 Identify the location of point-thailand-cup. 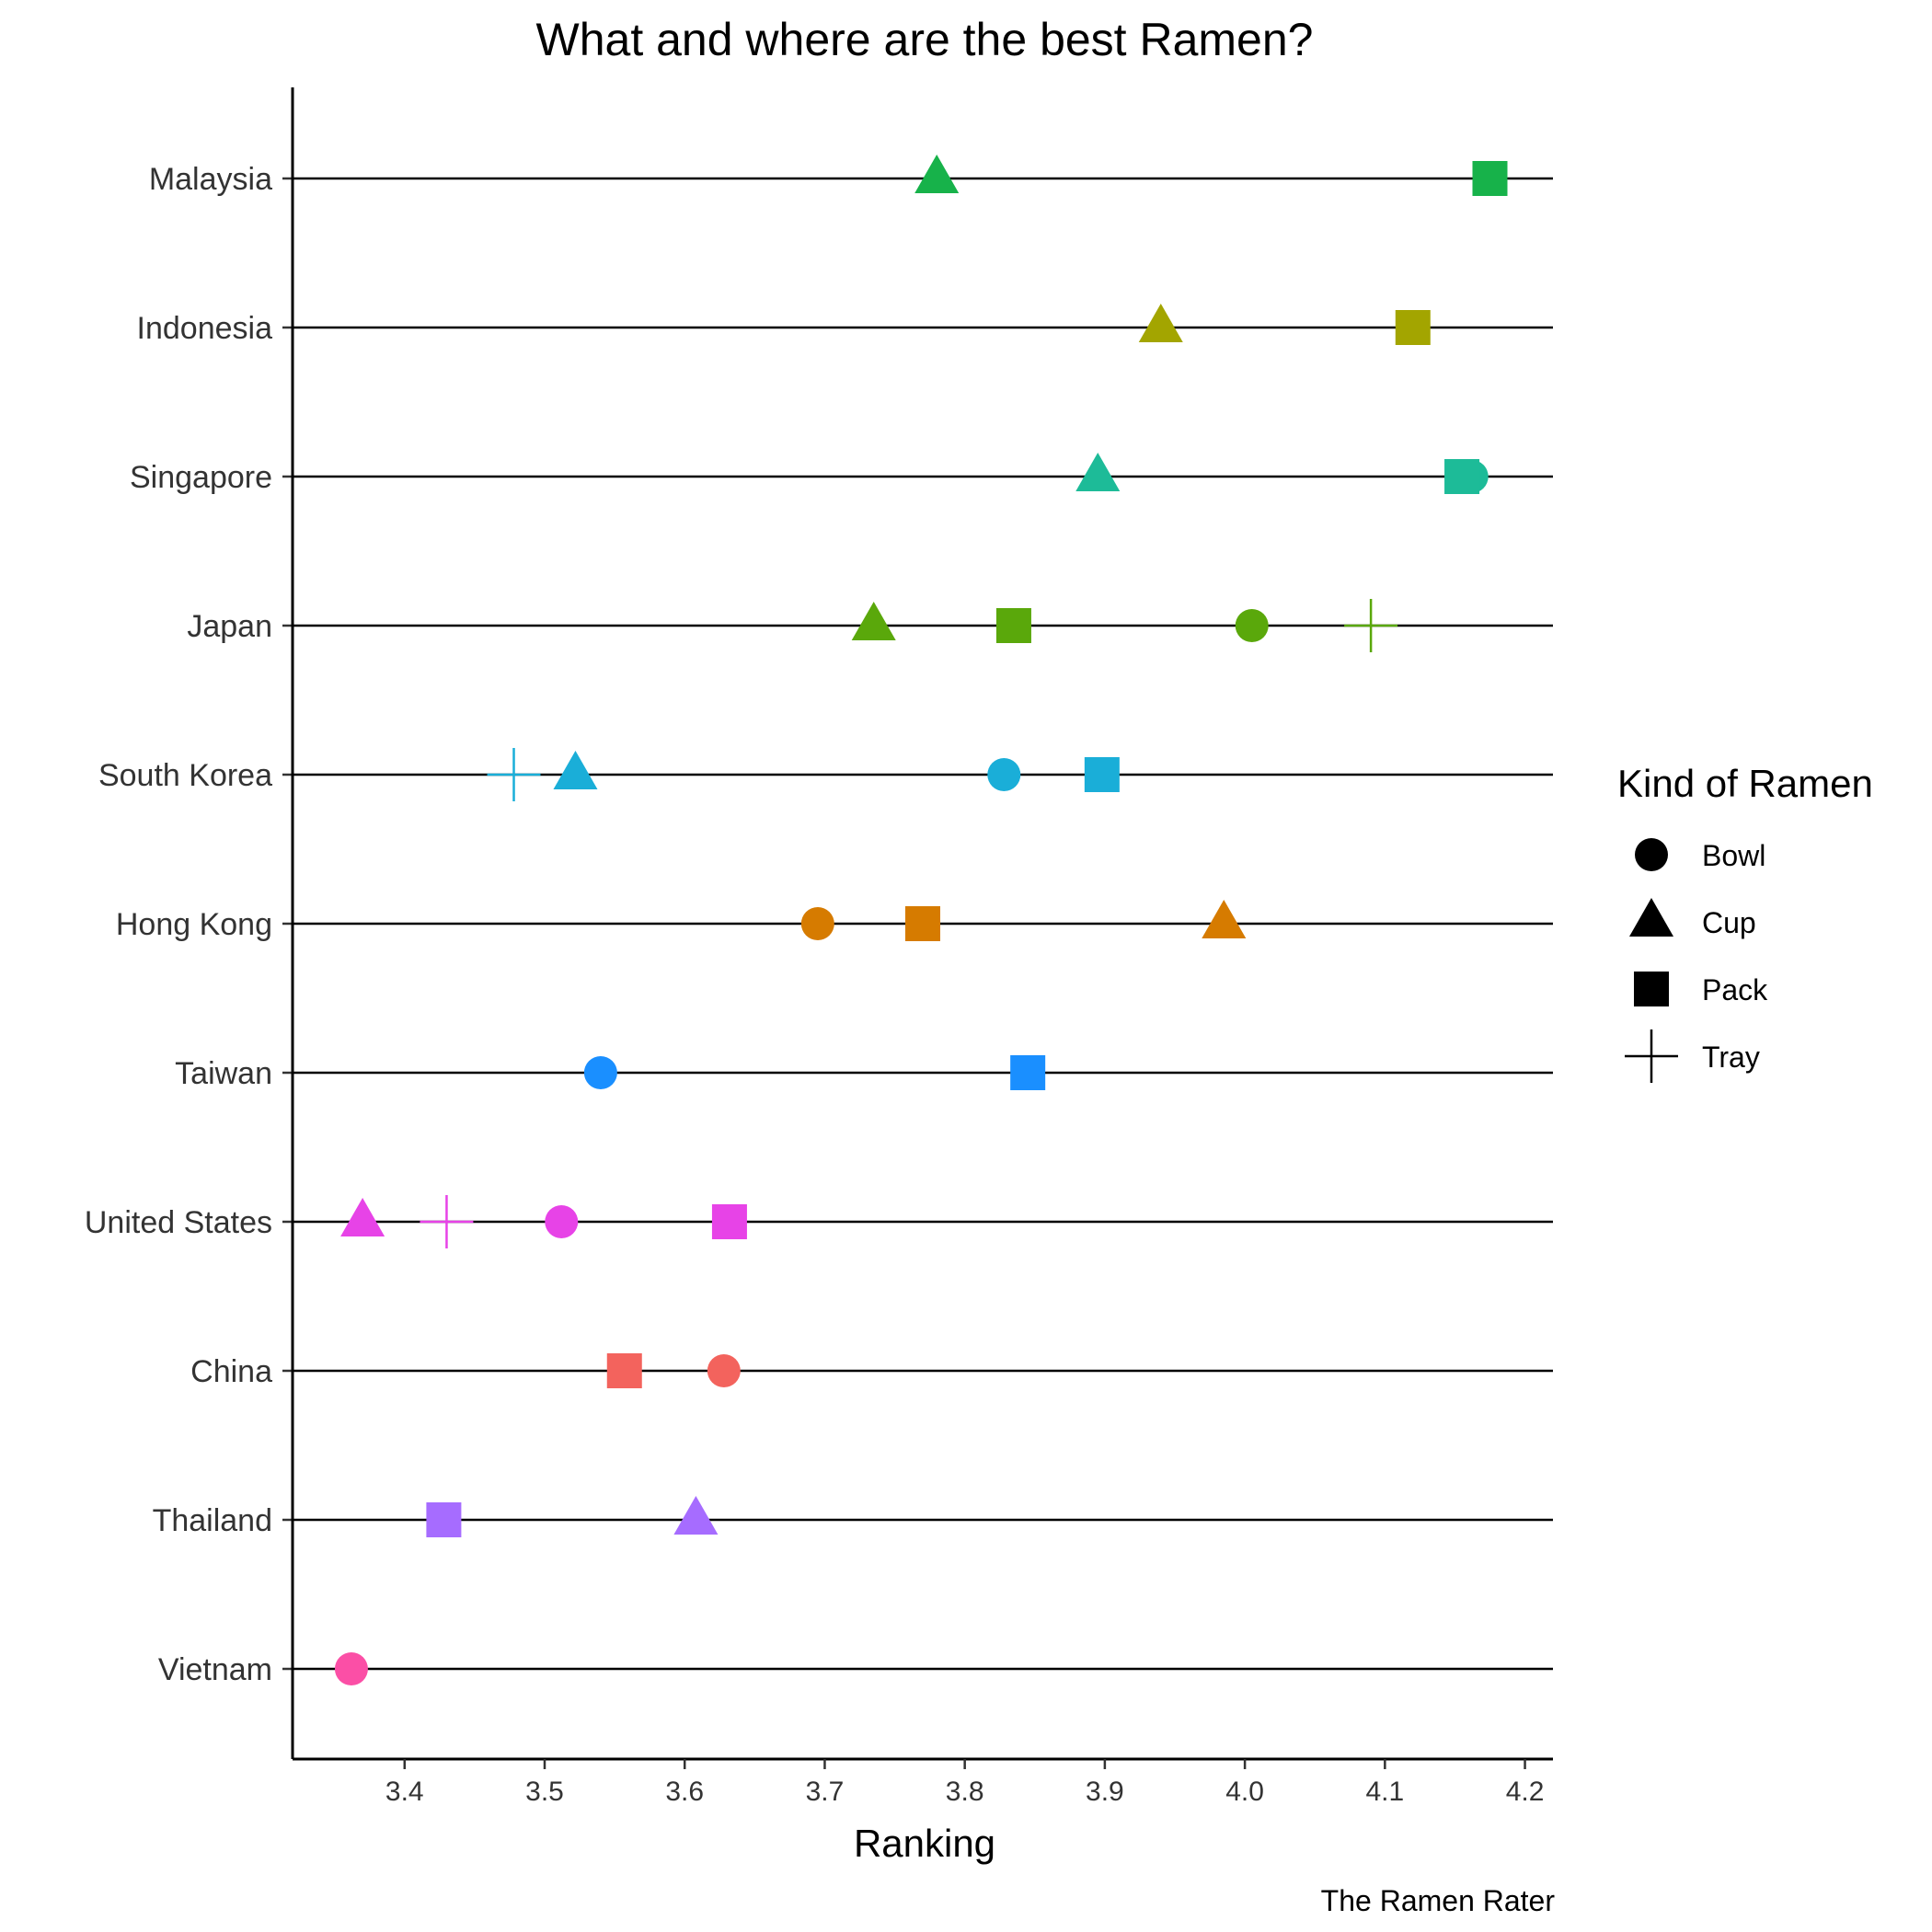
(696, 1515).